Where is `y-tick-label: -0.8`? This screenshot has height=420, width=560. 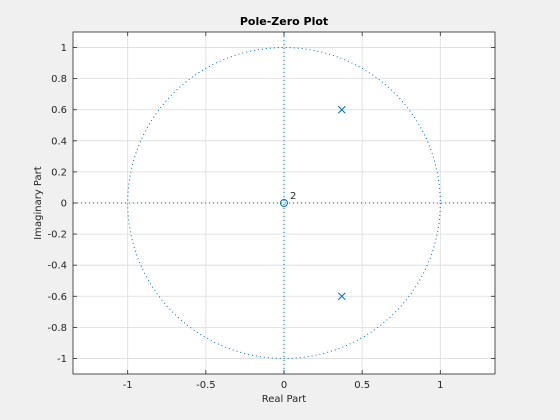 y-tick-label: -0.8 is located at coordinates (57, 328).